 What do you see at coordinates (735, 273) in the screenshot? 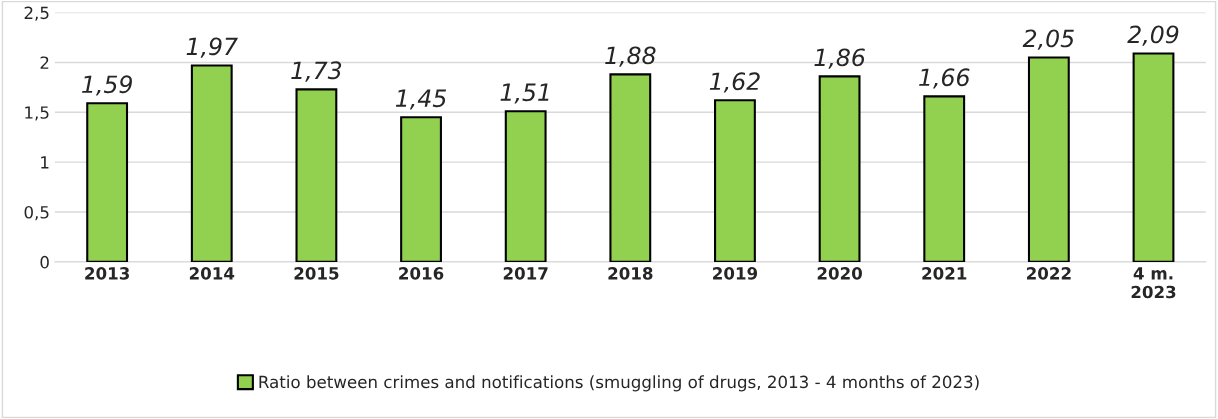
I see `x-tick-label: 2019` at bounding box center [735, 273].